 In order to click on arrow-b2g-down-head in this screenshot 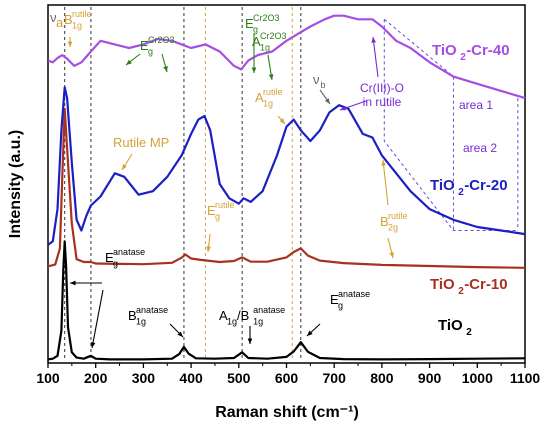, I will do `click(391, 255)`.